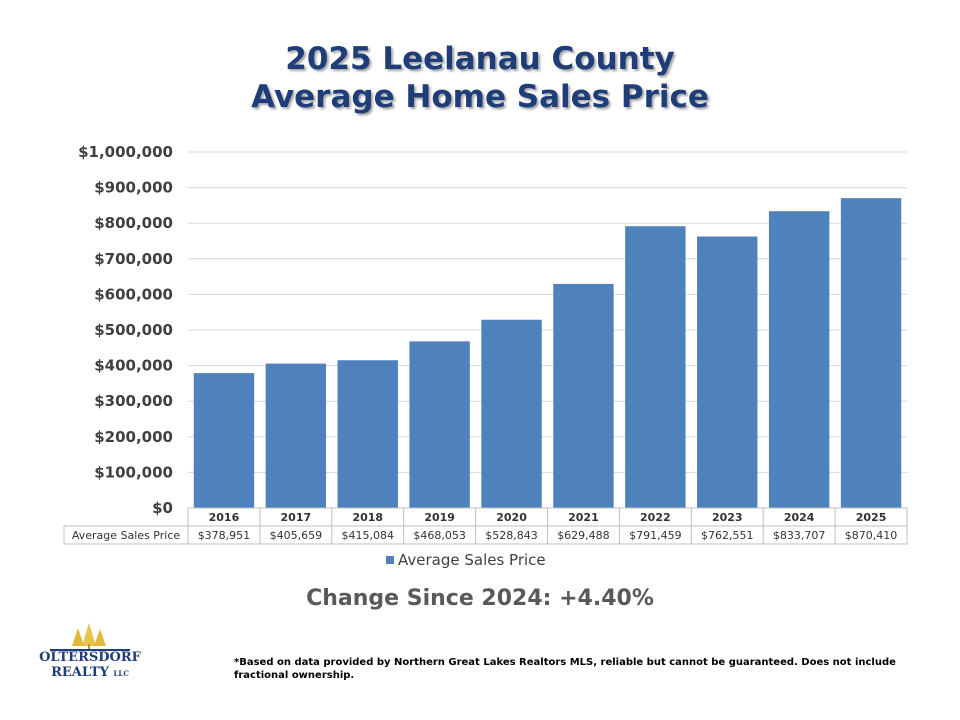 The width and height of the screenshot is (960, 720). I want to click on y-tick-label: $1,000,000, so click(125, 152).